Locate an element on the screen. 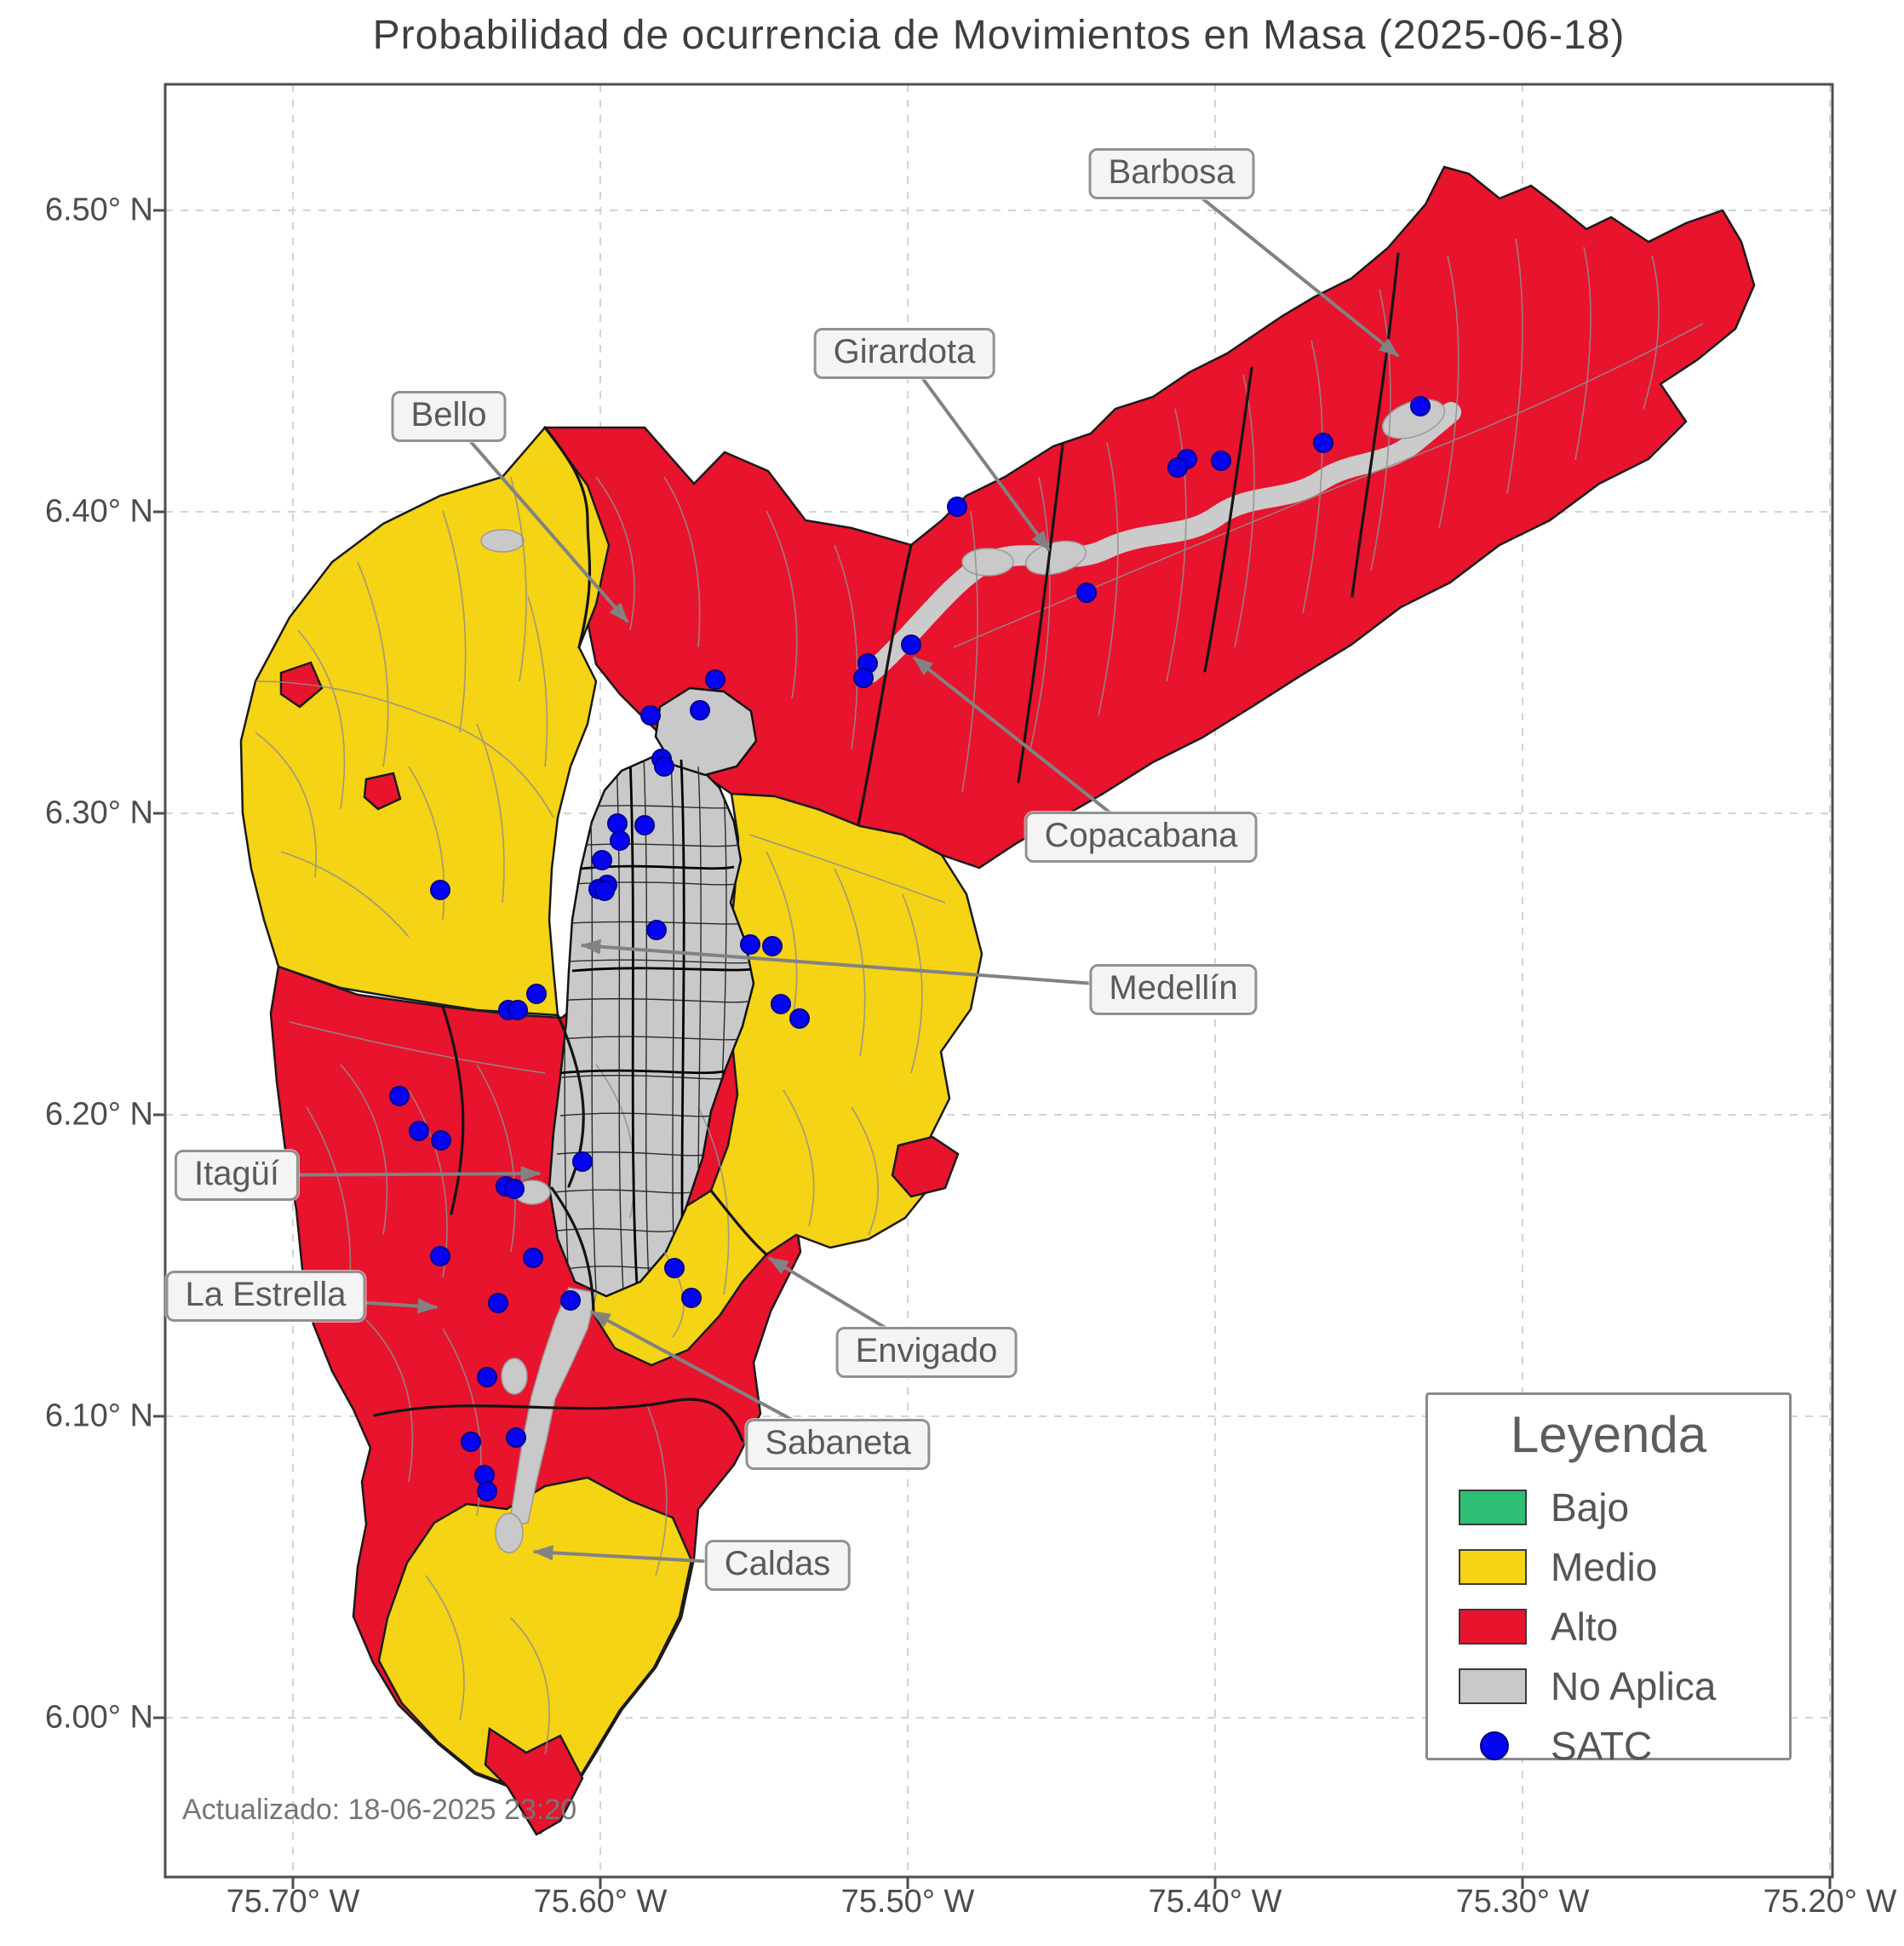  legend-item-alto: Alto is located at coordinates (1608, 1626).